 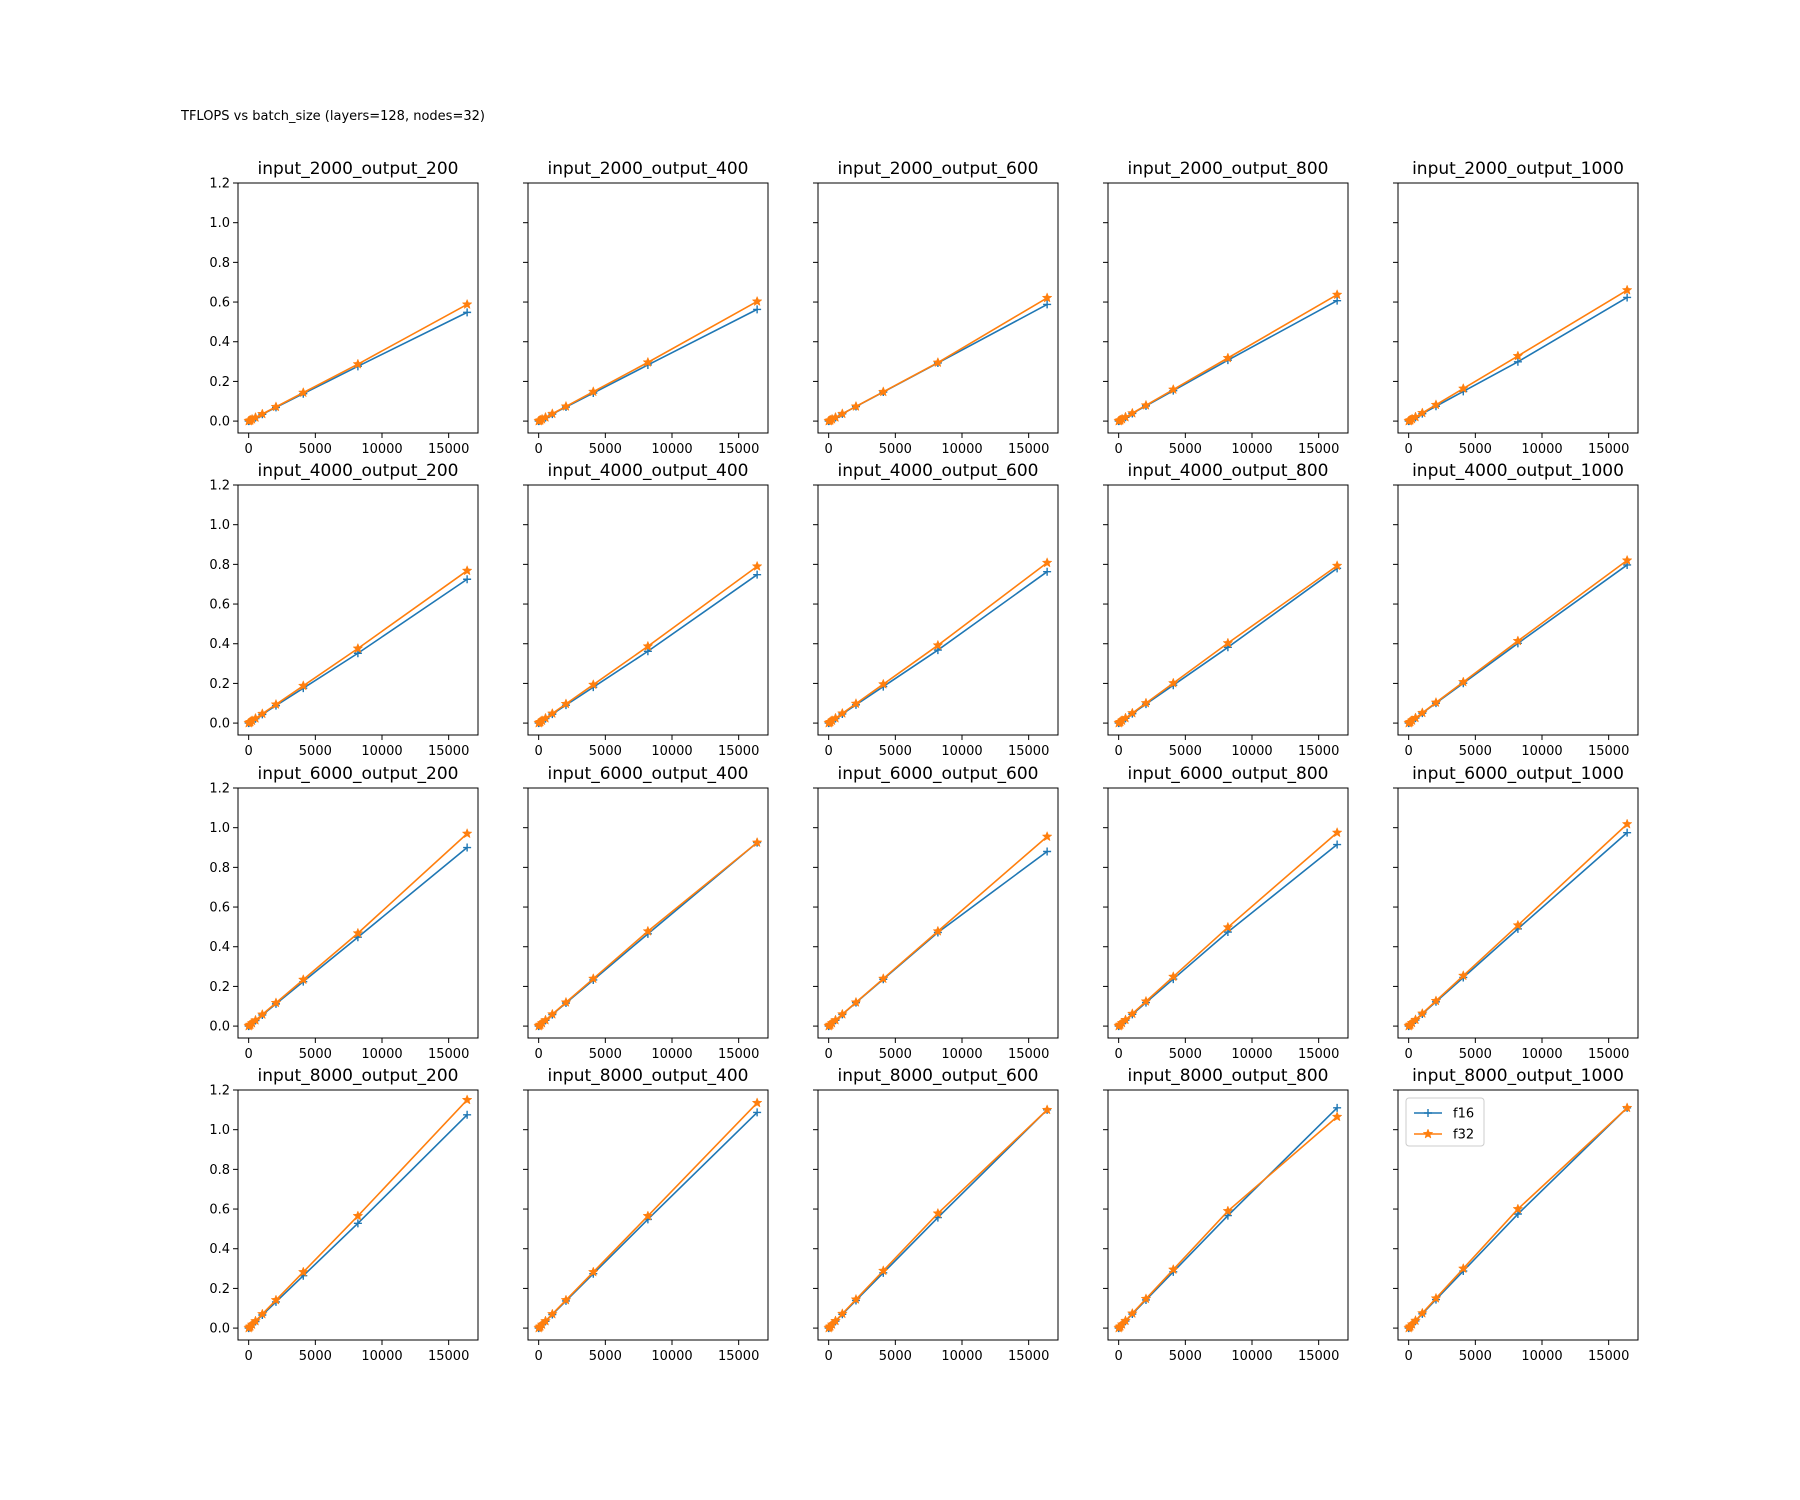 What do you see at coordinates (1226, 308) in the screenshot?
I see `subplot-input-2000-output-800: input_2000_output_800 0 5000 10000 15000` at bounding box center [1226, 308].